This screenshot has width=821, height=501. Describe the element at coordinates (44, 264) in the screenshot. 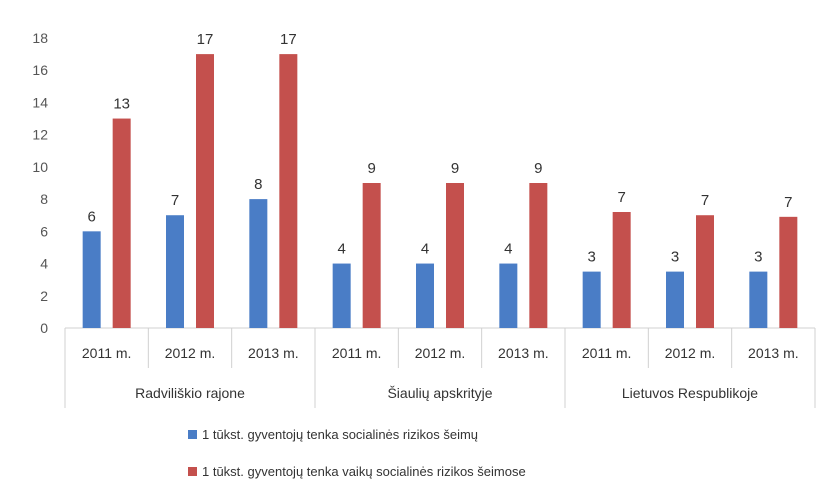

I see `y-tick-label: 4` at that location.